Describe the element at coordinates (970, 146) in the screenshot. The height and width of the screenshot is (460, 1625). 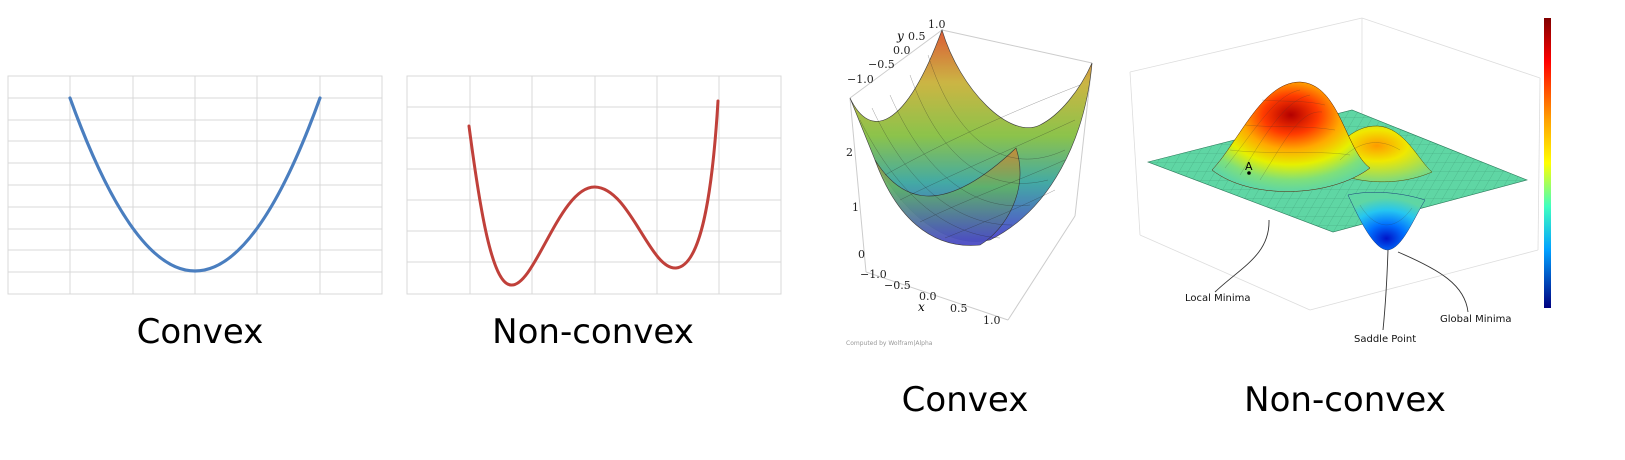
I see `mesh-lines` at that location.